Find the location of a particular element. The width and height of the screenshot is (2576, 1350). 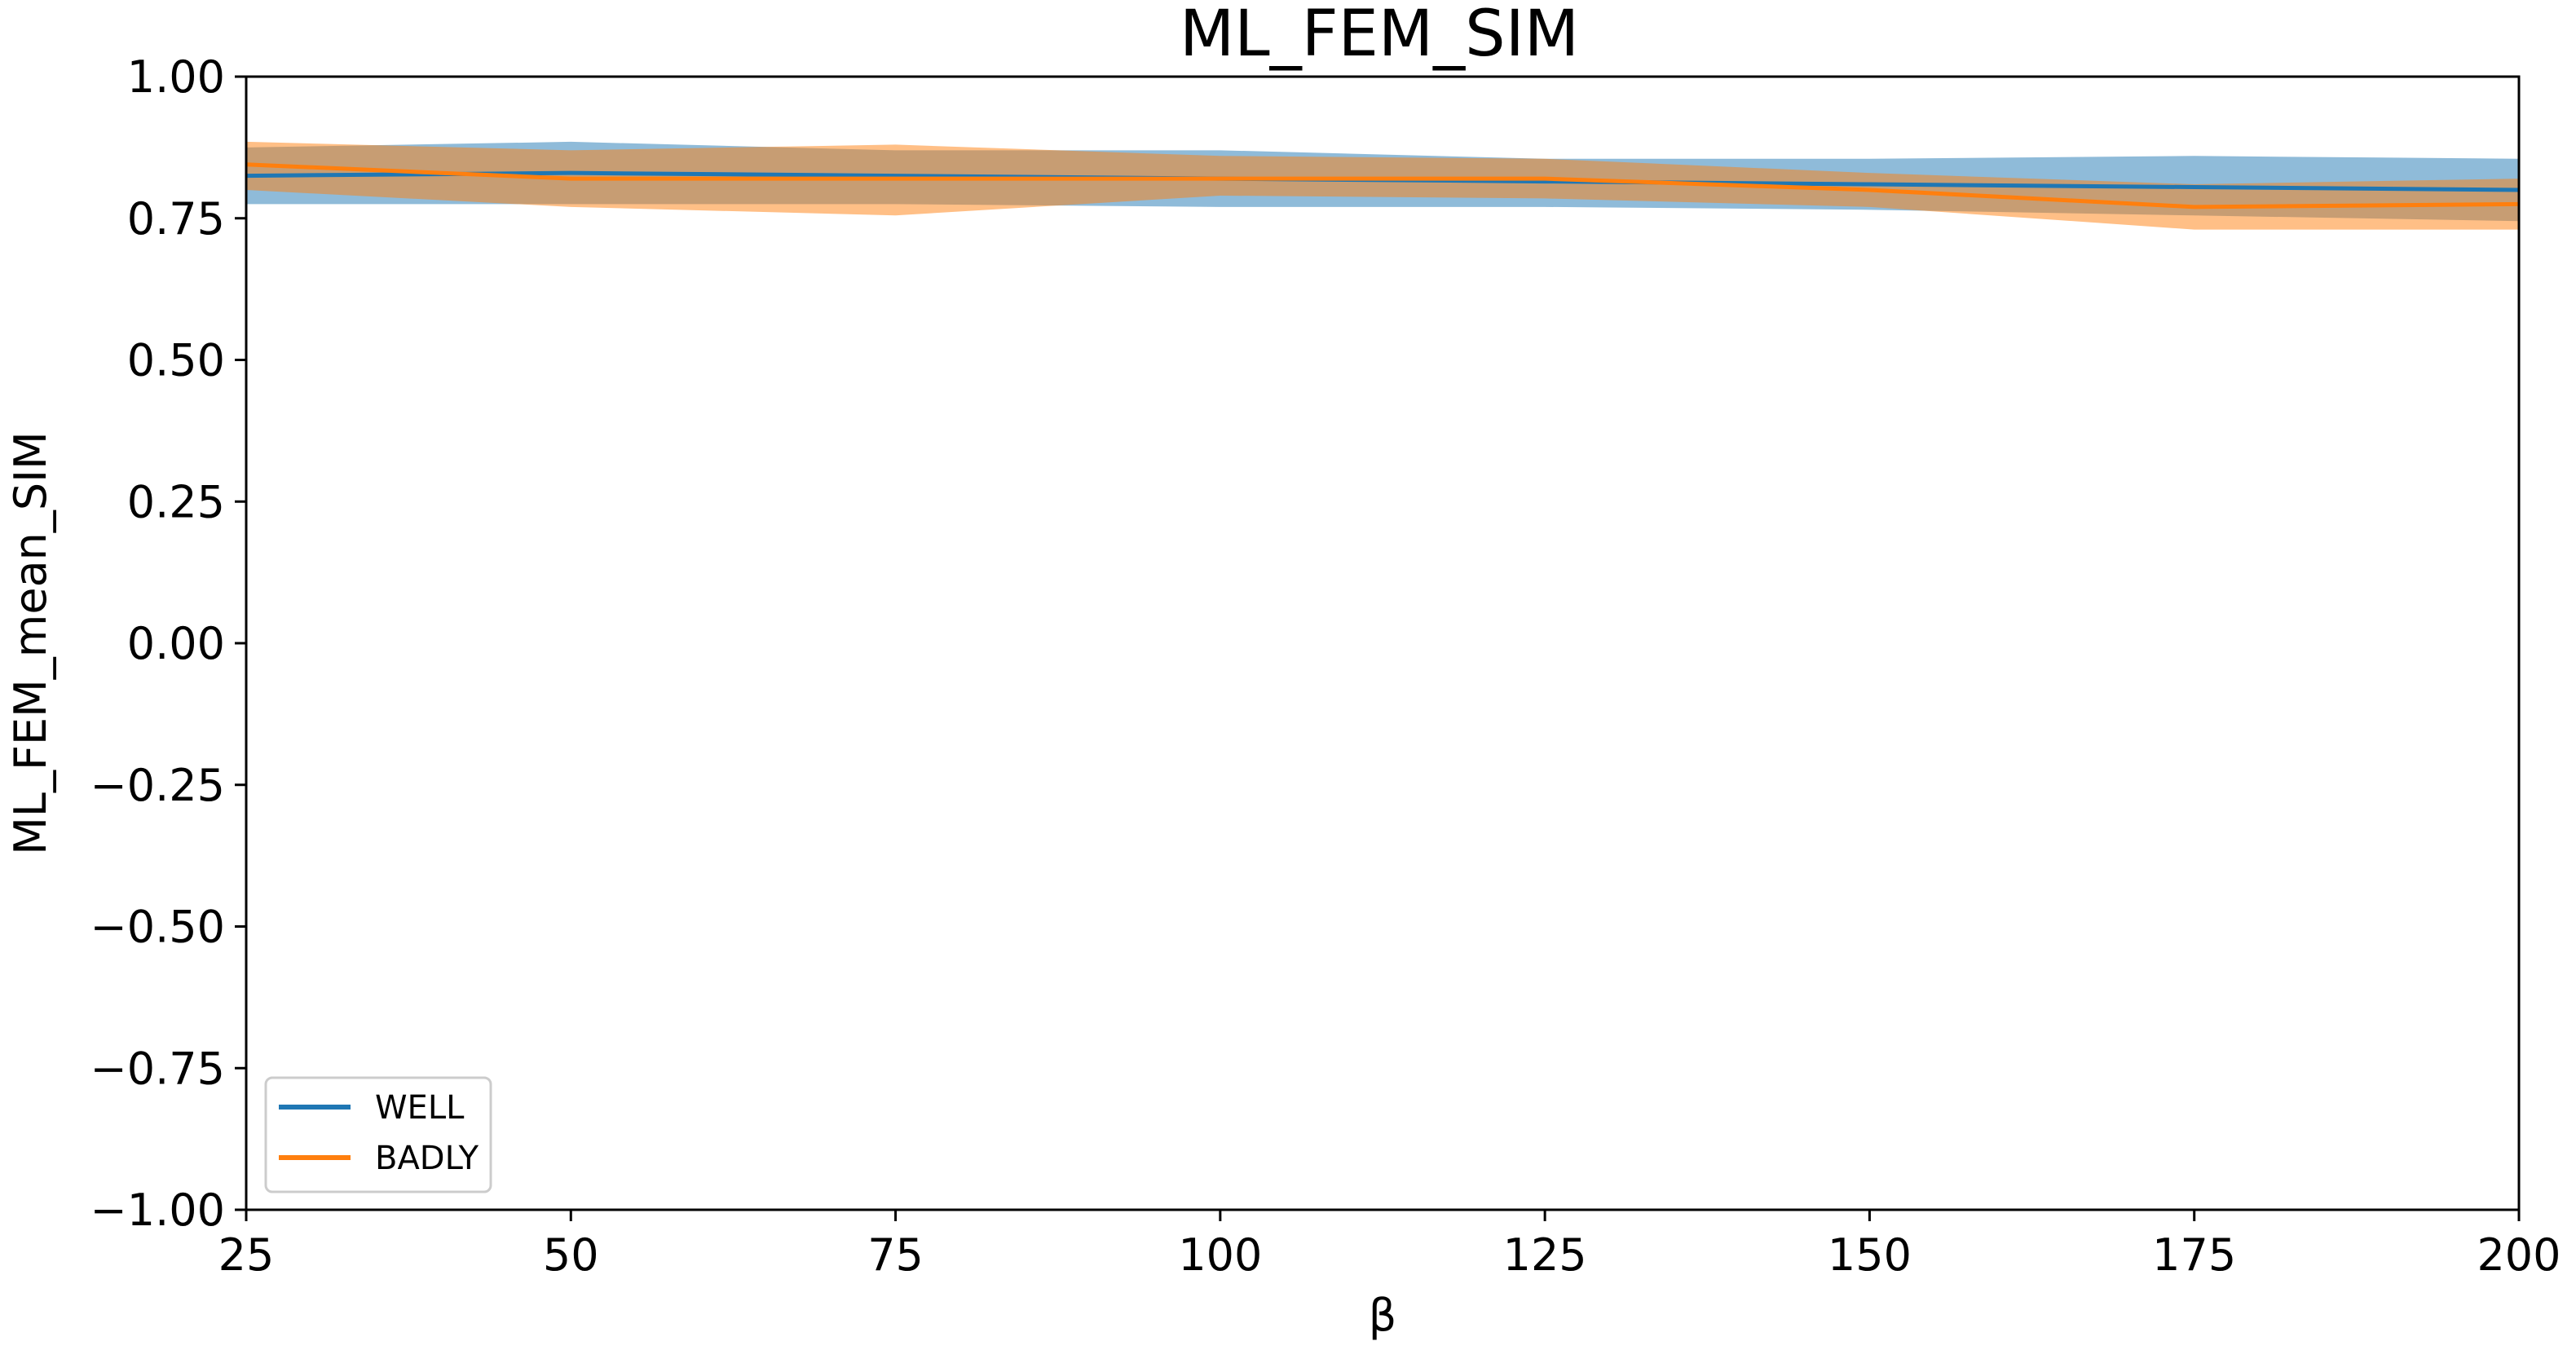

legend: WELL BADLY is located at coordinates (378, 1134).